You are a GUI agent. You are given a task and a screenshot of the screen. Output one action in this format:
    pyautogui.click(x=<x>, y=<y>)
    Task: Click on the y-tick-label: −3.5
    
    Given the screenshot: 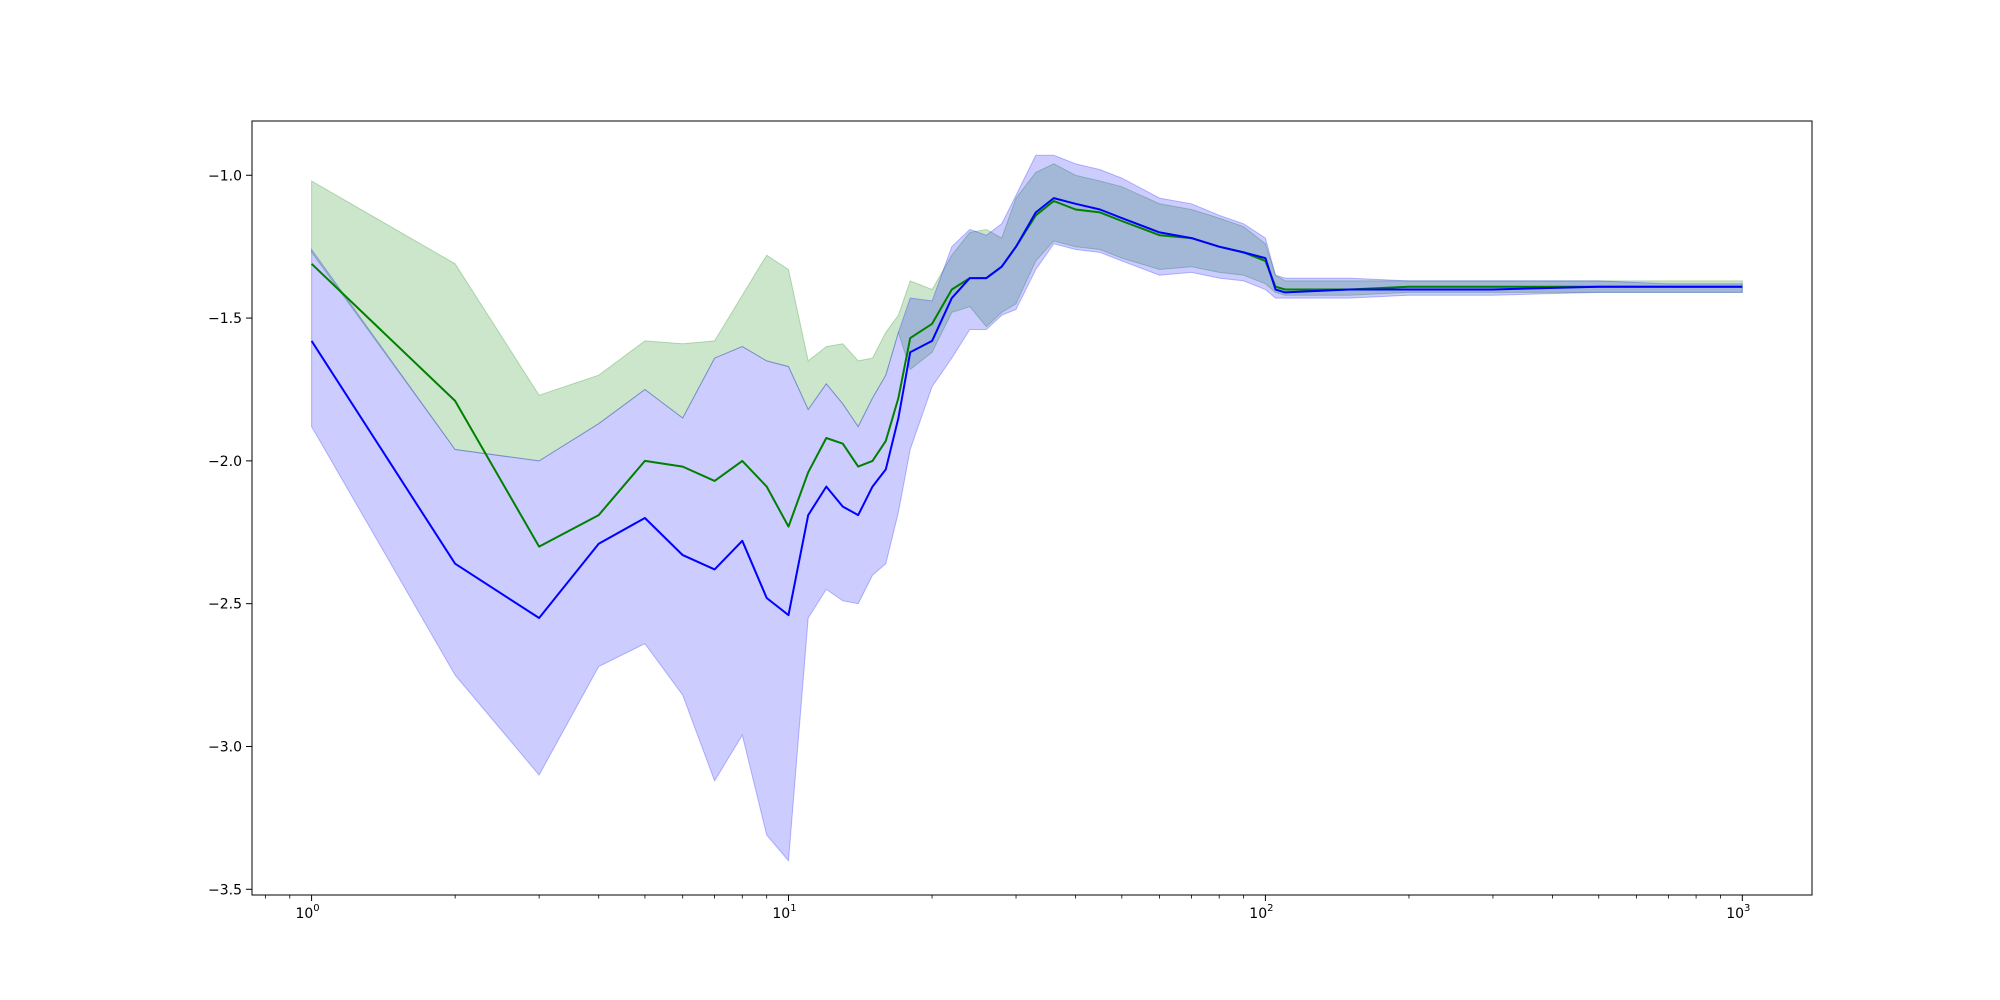 What is the action you would take?
    pyautogui.click(x=225, y=890)
    